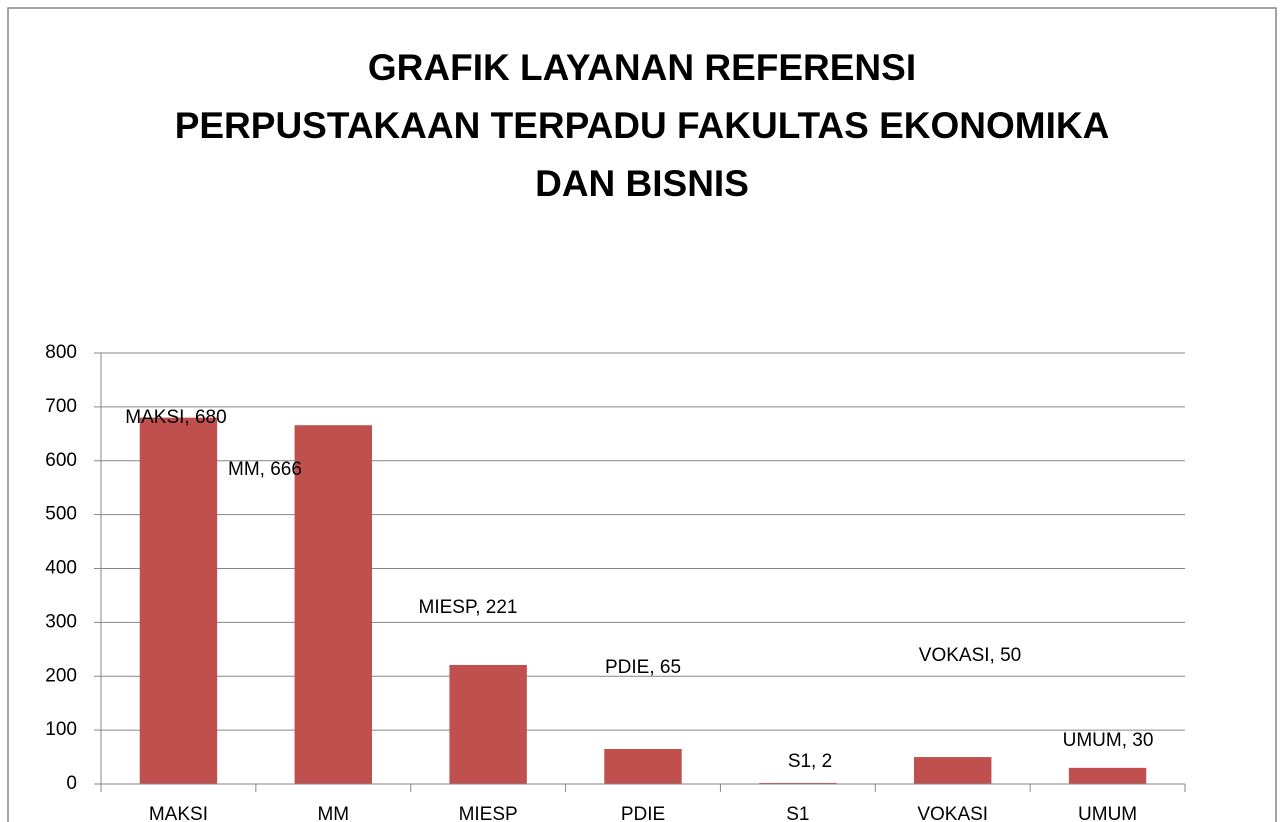  Describe the element at coordinates (61, 729) in the screenshot. I see `y-tick-label: 100` at that location.